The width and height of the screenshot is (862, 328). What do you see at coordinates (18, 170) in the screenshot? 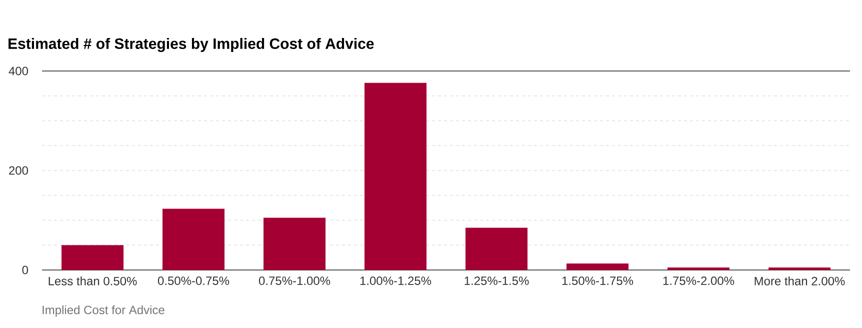
I see `y-tick-label: 200` at bounding box center [18, 170].